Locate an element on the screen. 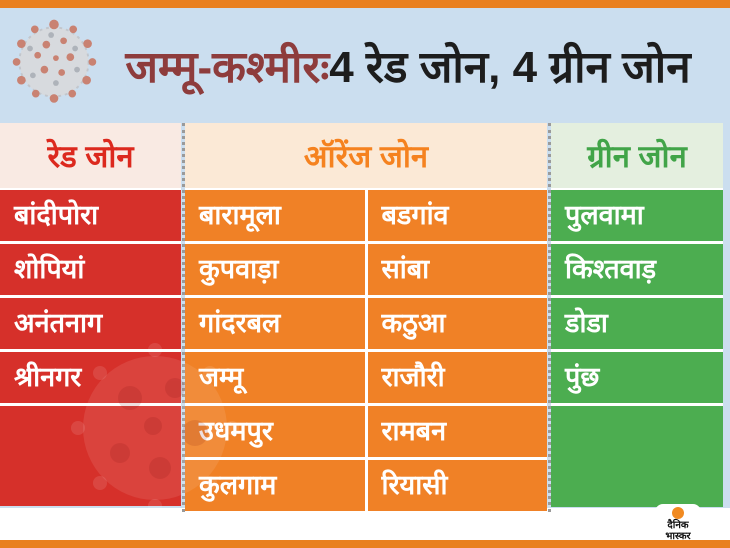 The width and height of the screenshot is (730, 548). zone-row: रामबन is located at coordinates (457, 431).